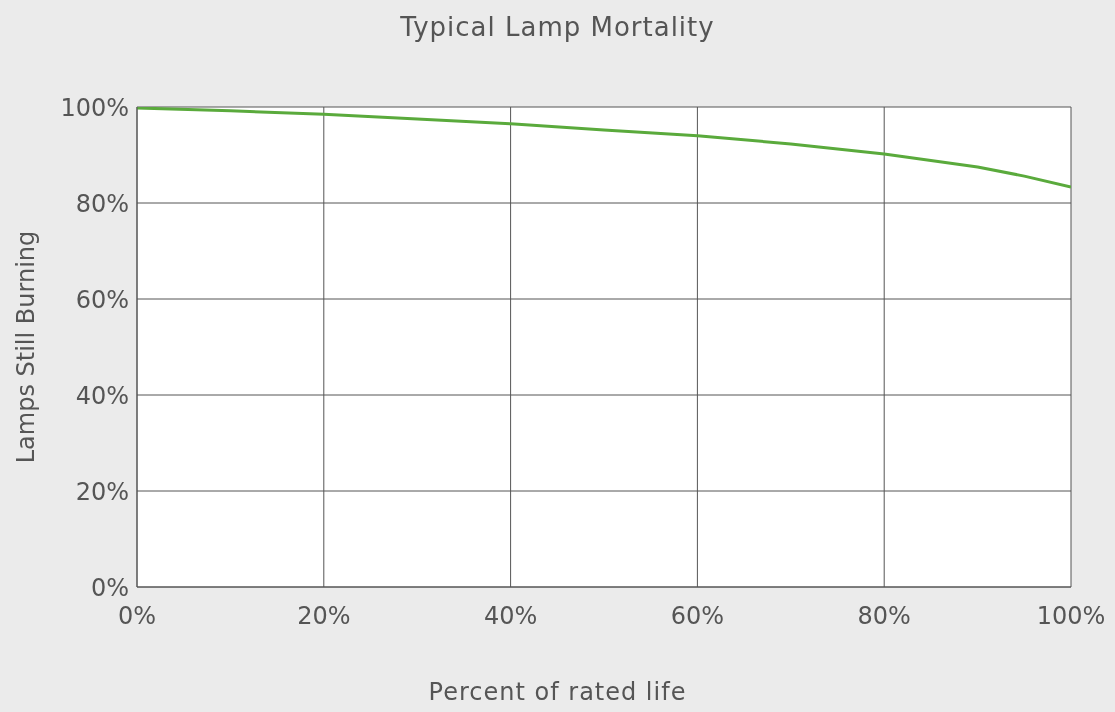  Describe the element at coordinates (697, 616) in the screenshot. I see `x-tick-label: 60%` at that location.